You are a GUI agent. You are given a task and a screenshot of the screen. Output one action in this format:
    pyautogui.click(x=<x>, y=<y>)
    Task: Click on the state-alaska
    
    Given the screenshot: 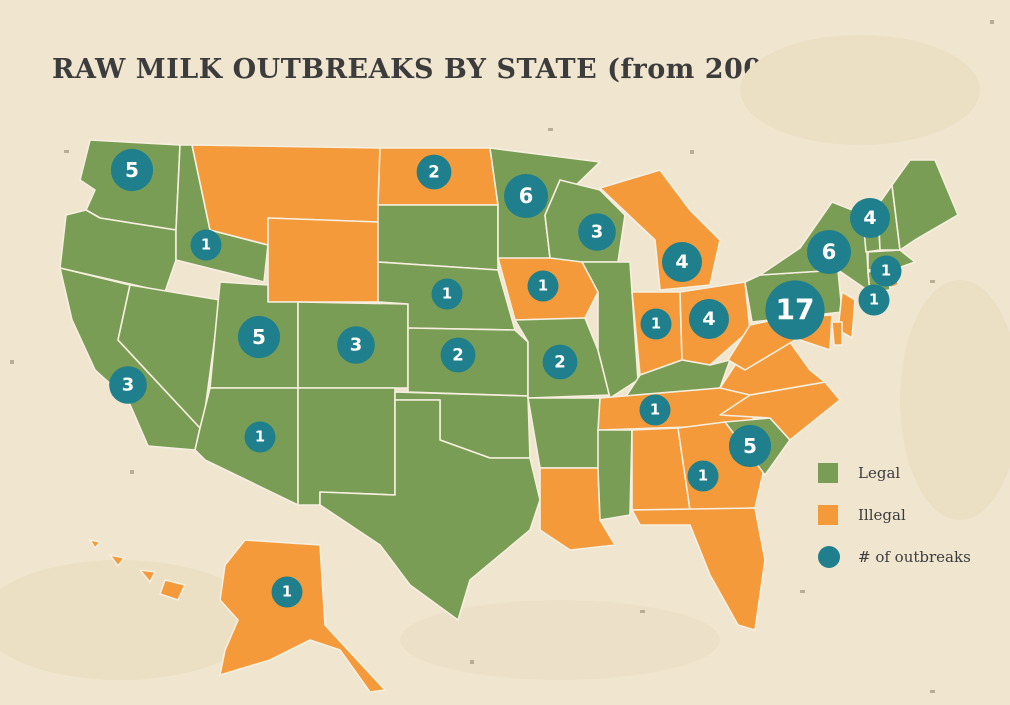 What is the action you would take?
    pyautogui.click(x=302, y=616)
    